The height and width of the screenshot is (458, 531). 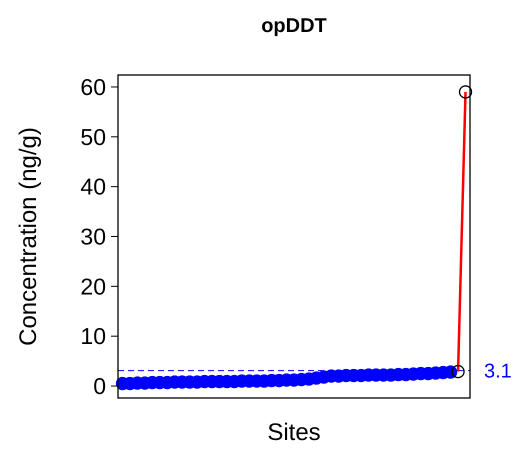 I want to click on y-tick-label: 60, so click(x=93, y=87).